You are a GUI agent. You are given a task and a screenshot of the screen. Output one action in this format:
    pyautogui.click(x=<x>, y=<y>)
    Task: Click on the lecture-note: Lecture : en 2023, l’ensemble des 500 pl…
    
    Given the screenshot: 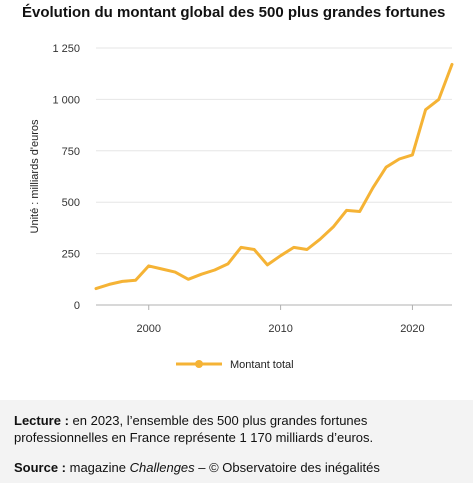 What is the action you would take?
    pyautogui.click(x=190, y=420)
    